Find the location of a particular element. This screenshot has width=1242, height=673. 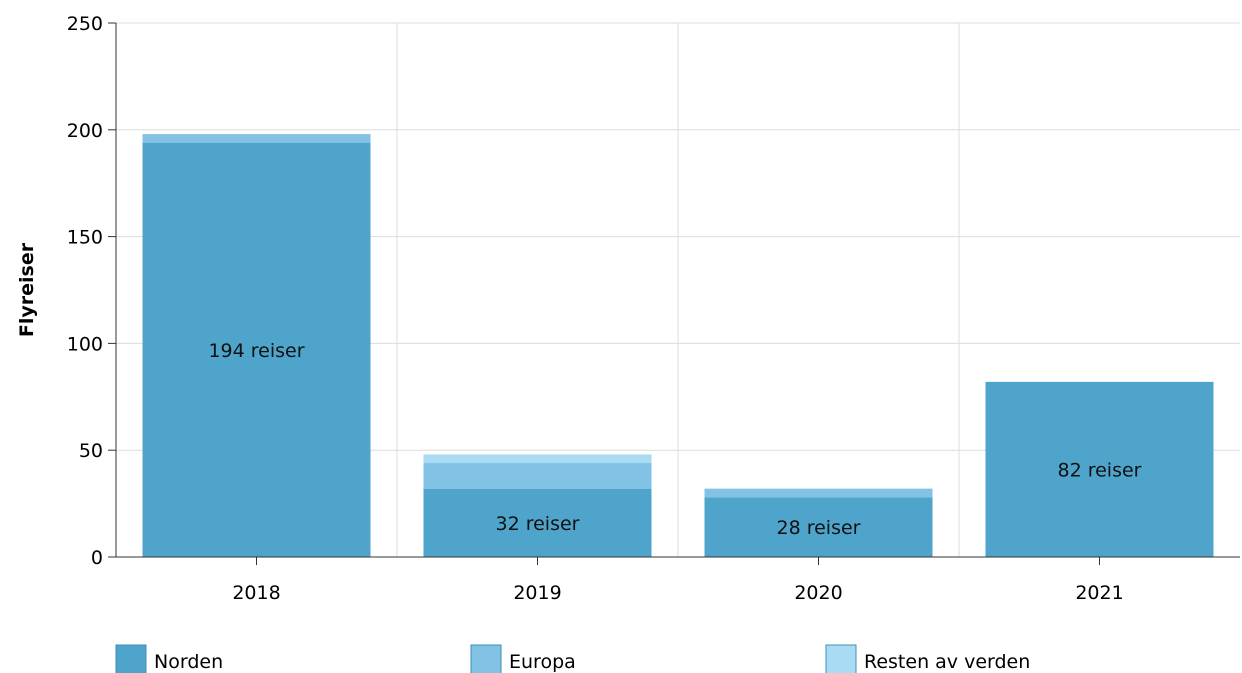

bar-2018-norden is located at coordinates (256, 349).